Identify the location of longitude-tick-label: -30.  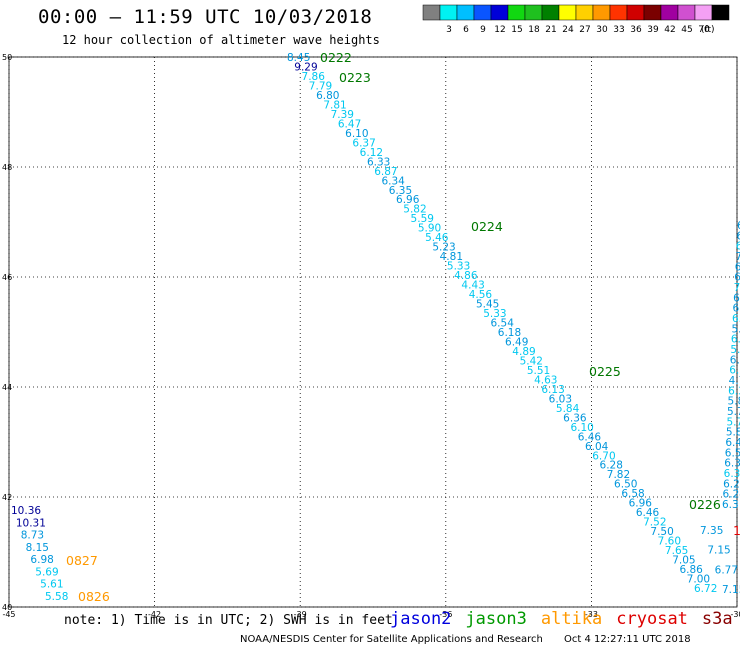
(735, 614).